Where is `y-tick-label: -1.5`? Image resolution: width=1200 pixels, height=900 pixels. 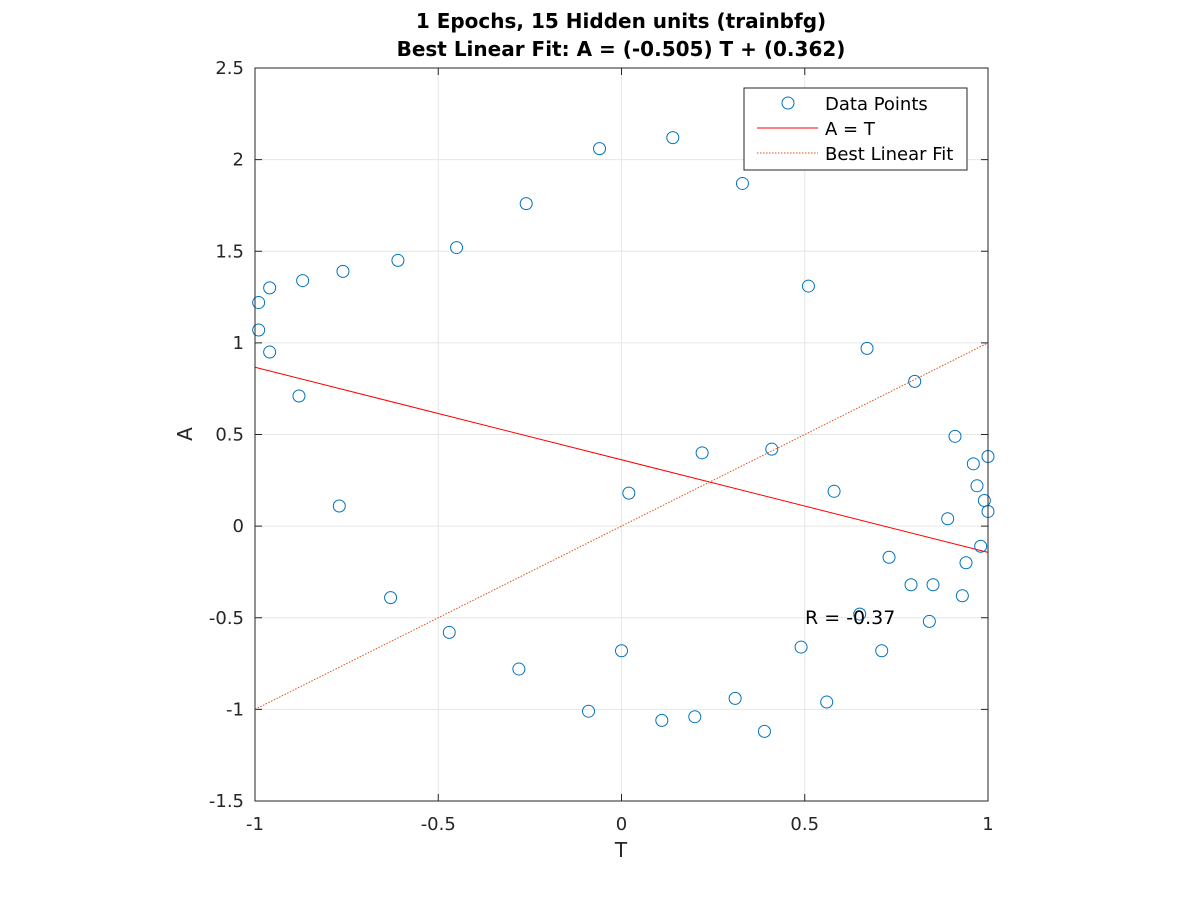 y-tick-label: -1.5 is located at coordinates (226, 801).